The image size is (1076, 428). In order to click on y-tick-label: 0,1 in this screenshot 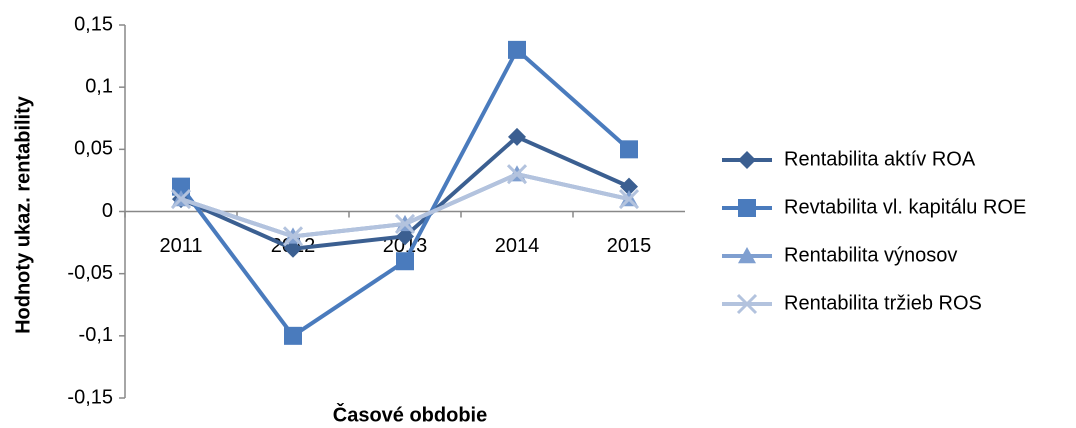, I will do `click(99, 86)`.